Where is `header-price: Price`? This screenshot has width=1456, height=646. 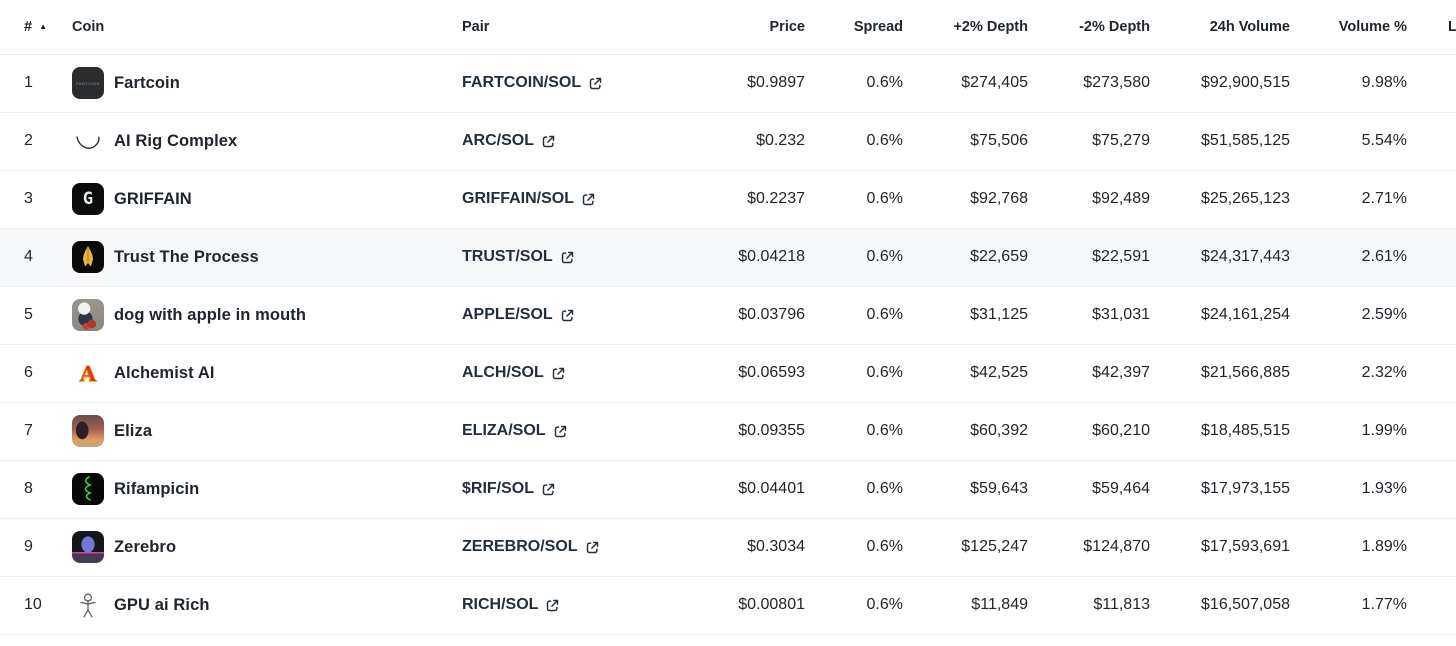
header-price: Price is located at coordinates (753, 27).